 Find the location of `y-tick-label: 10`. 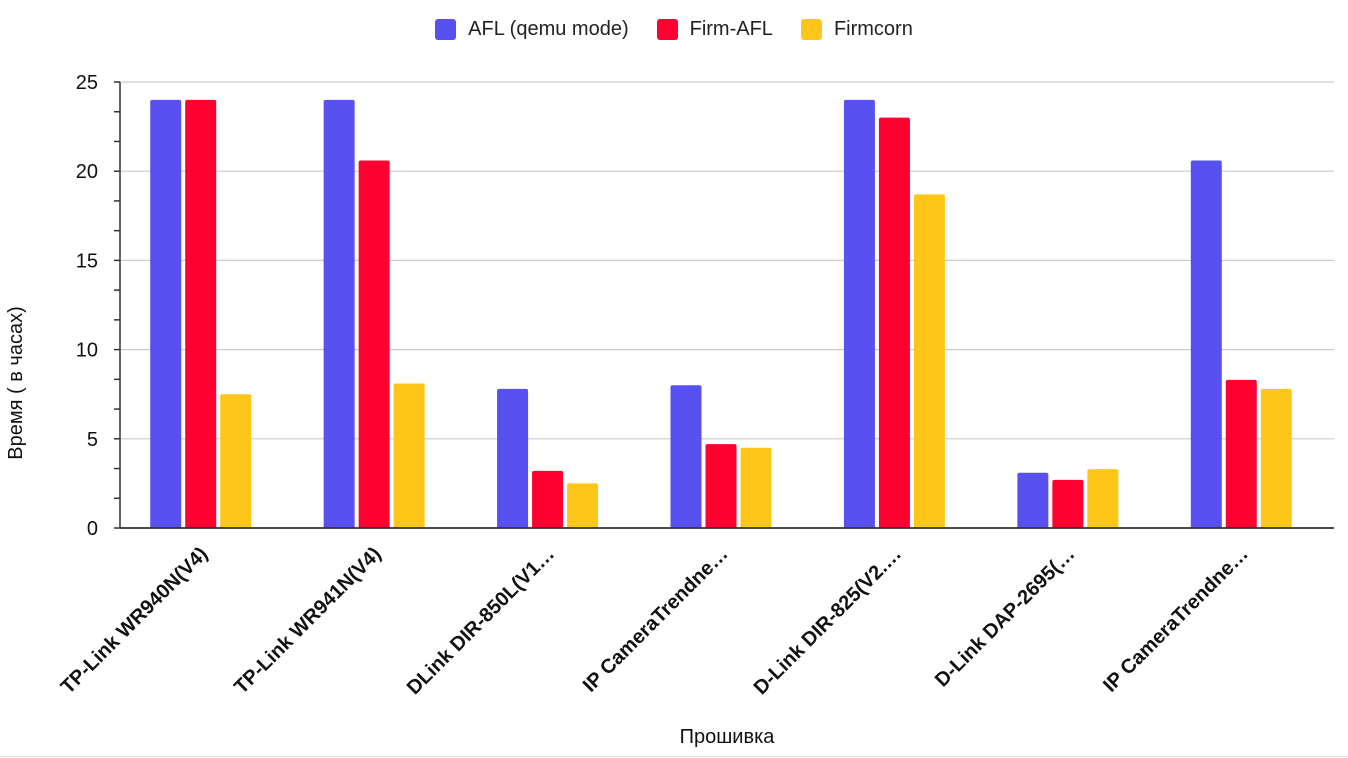

y-tick-label: 10 is located at coordinates (87, 351).